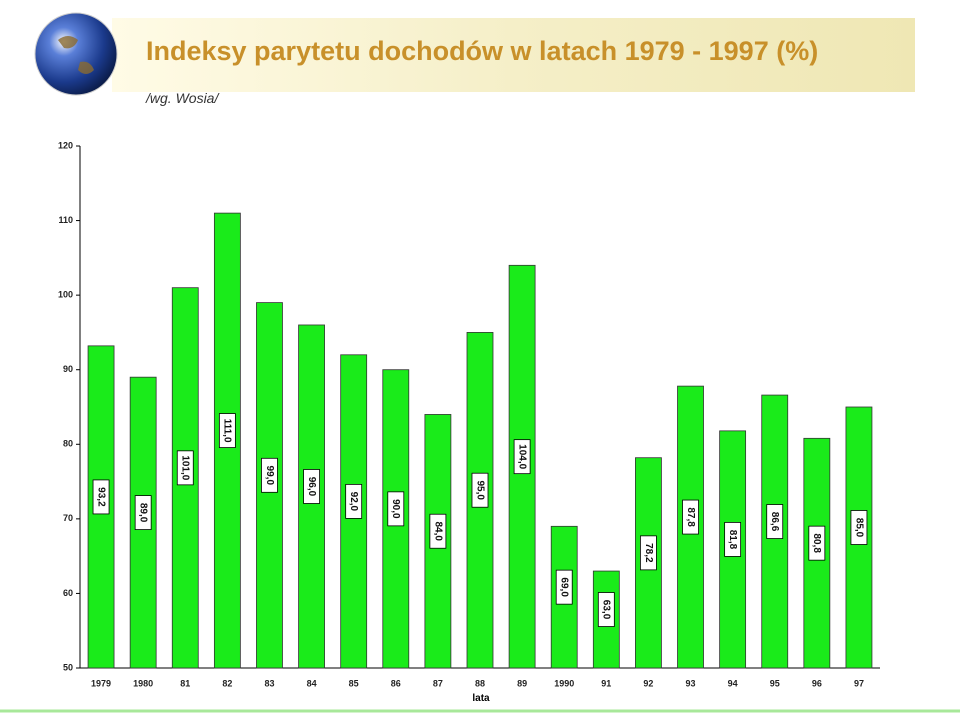 The image size is (960, 716). I want to click on value-label: 92,0, so click(353, 502).